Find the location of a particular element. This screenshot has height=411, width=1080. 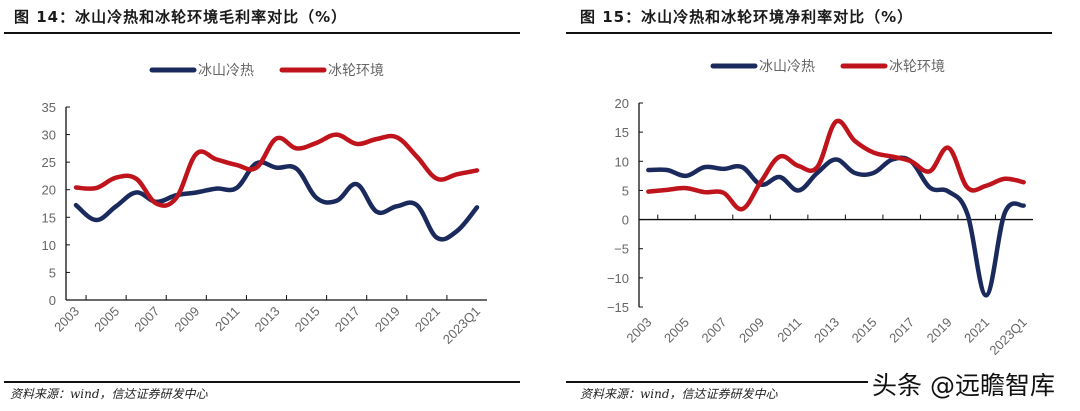

watermark: 头条 @远瞻智库 is located at coordinates (963, 384).